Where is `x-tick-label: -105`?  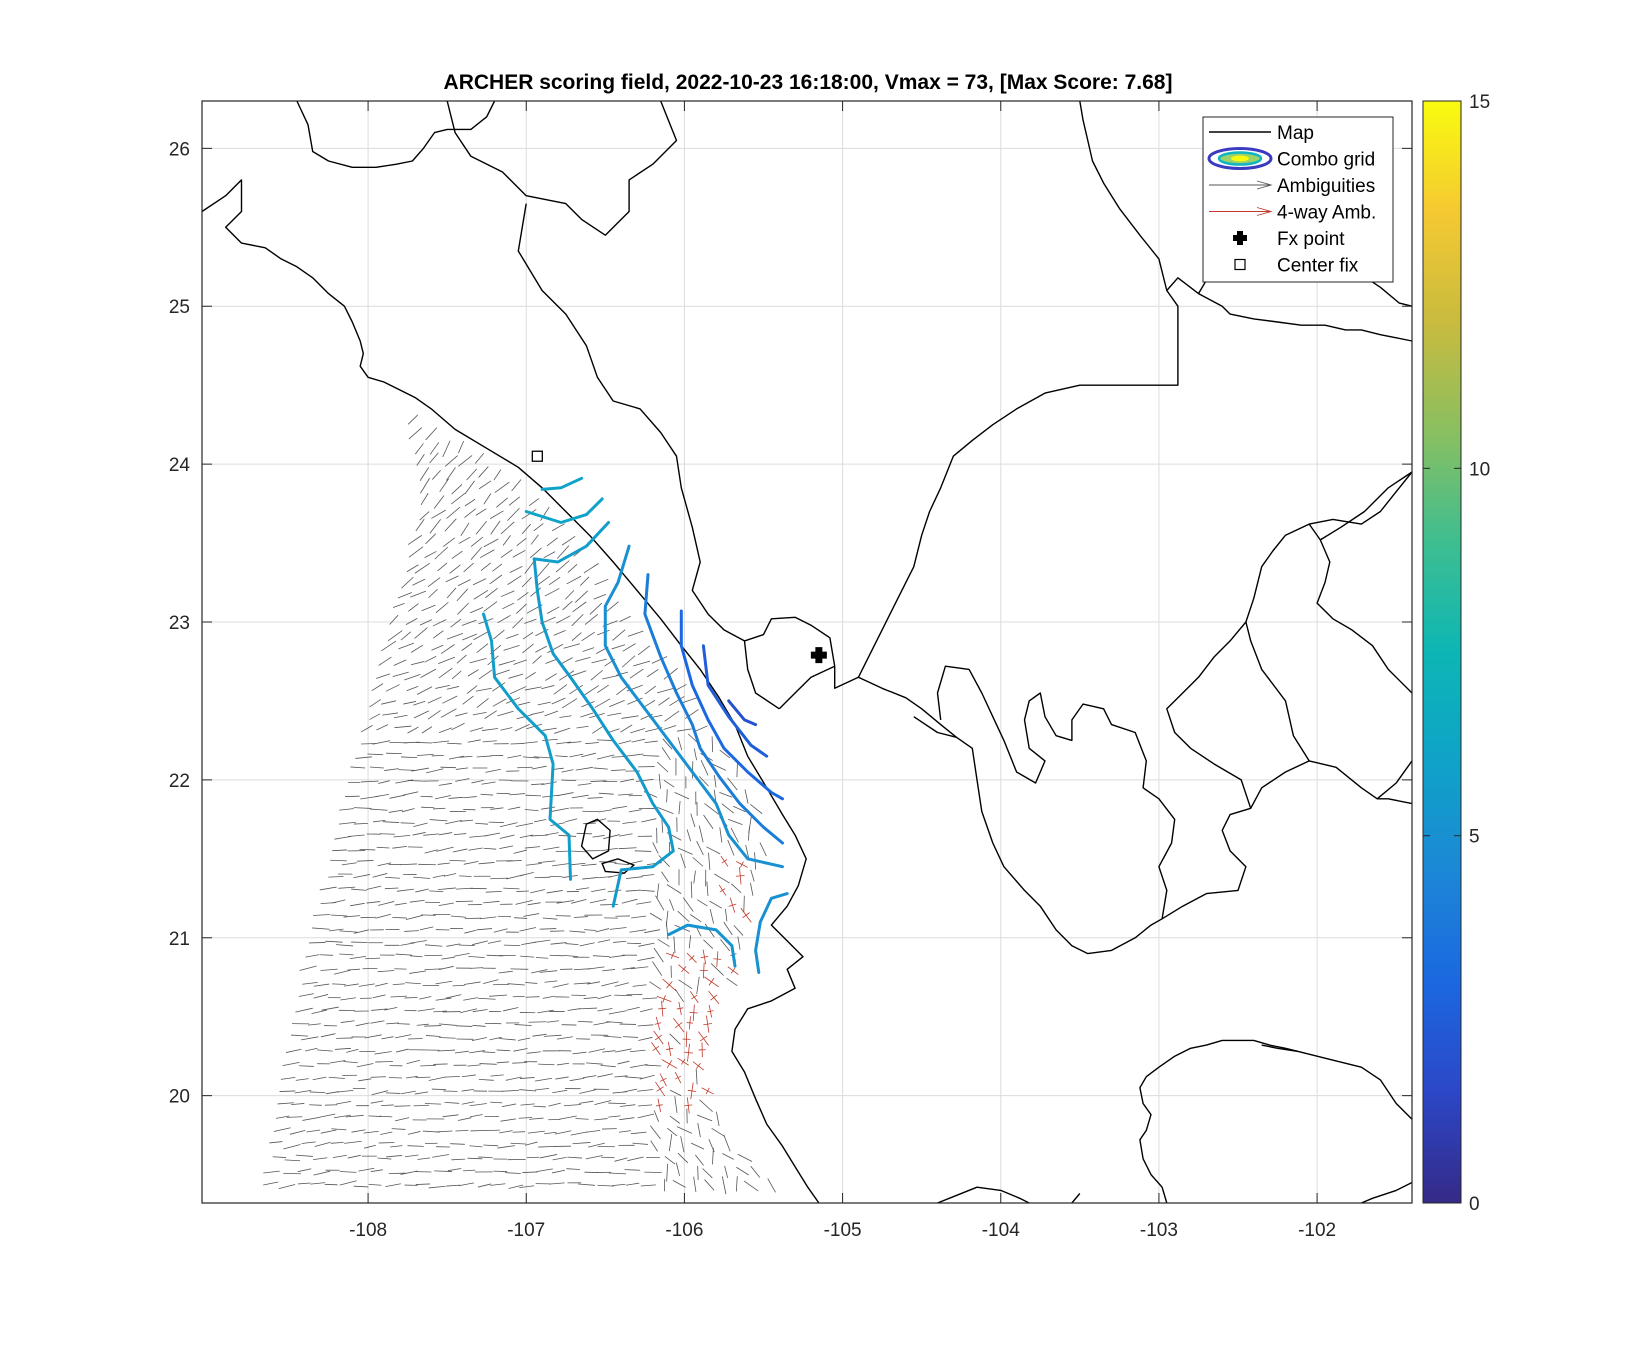 x-tick-label: -105 is located at coordinates (843, 1230).